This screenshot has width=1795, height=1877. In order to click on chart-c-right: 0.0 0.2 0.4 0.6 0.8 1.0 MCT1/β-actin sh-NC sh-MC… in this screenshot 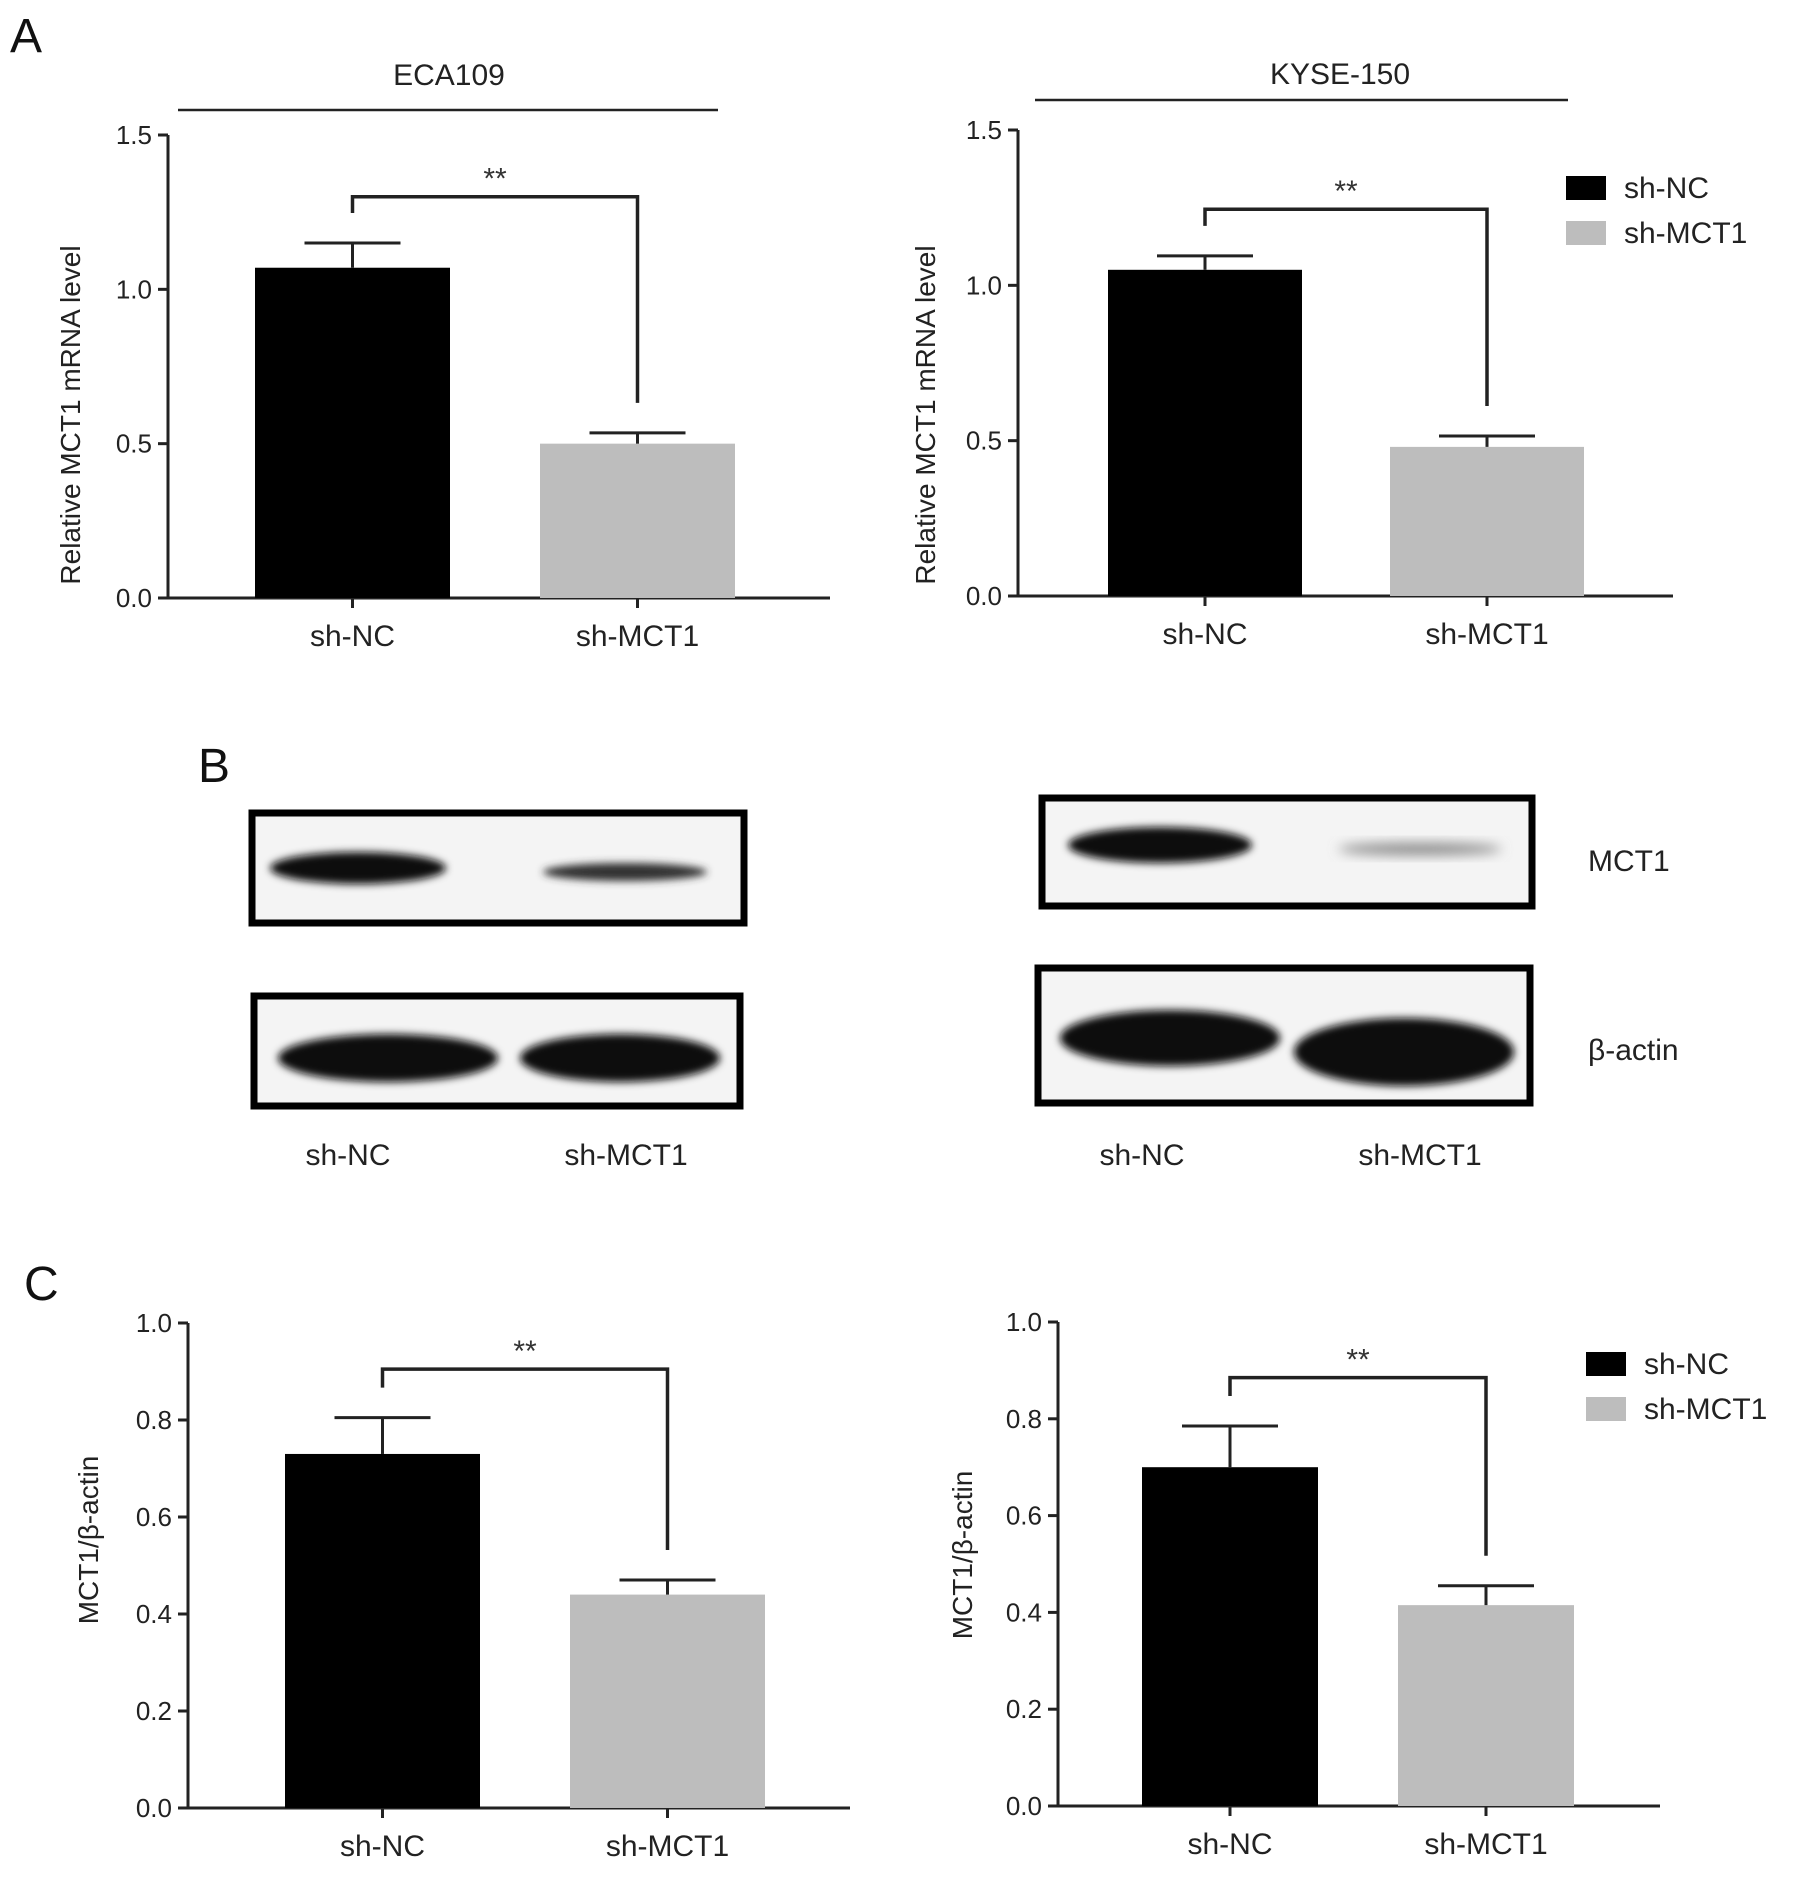, I will do `click(1357, 1584)`.